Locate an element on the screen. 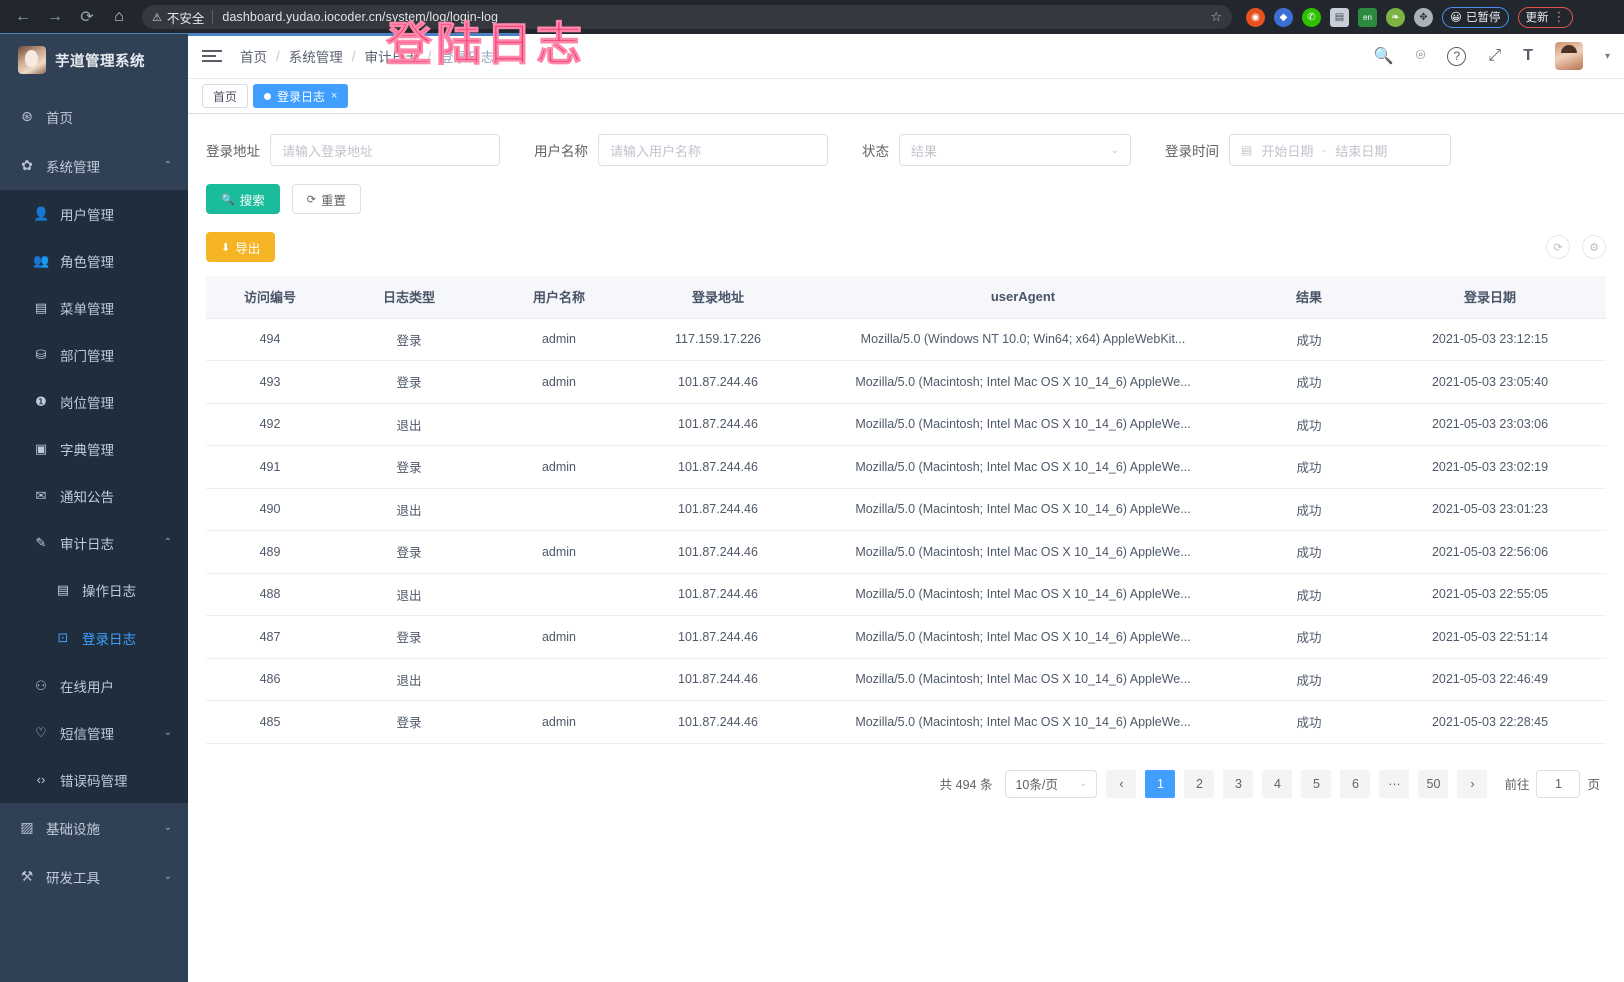 The width and height of the screenshot is (1624, 982). cell-user is located at coordinates (559, 509).